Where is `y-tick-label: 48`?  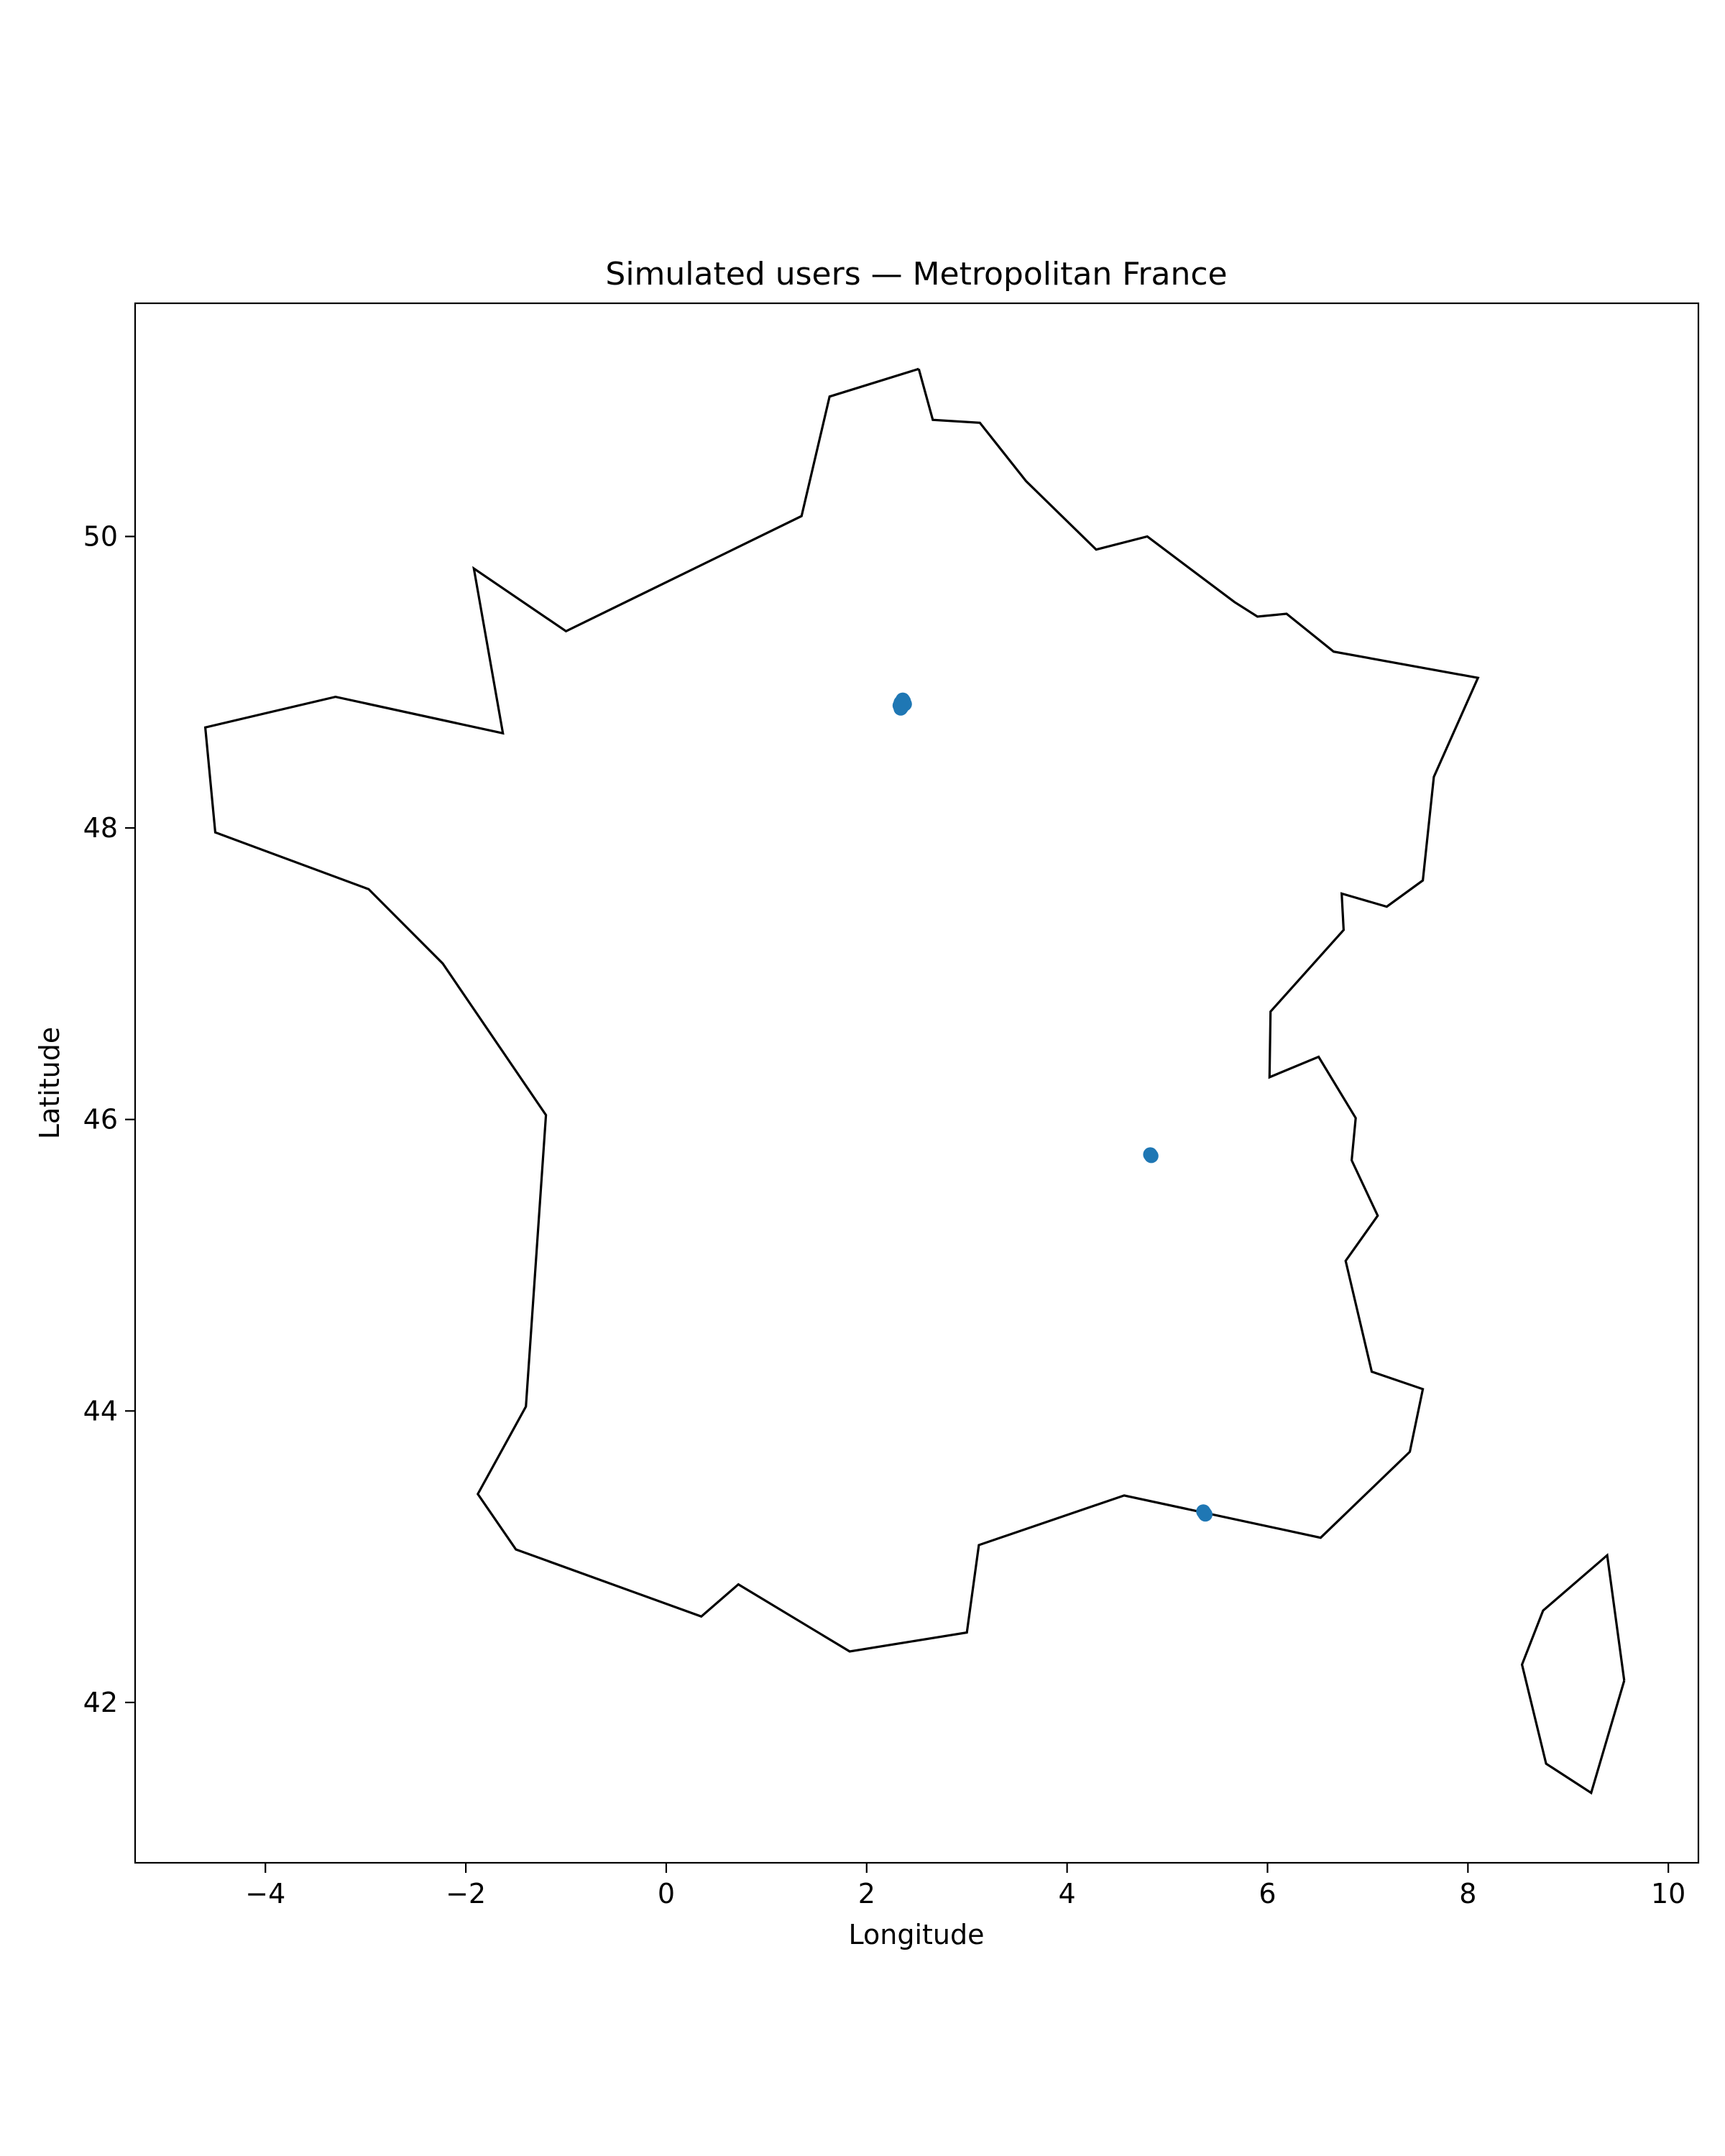
y-tick-label: 48 is located at coordinates (100, 828).